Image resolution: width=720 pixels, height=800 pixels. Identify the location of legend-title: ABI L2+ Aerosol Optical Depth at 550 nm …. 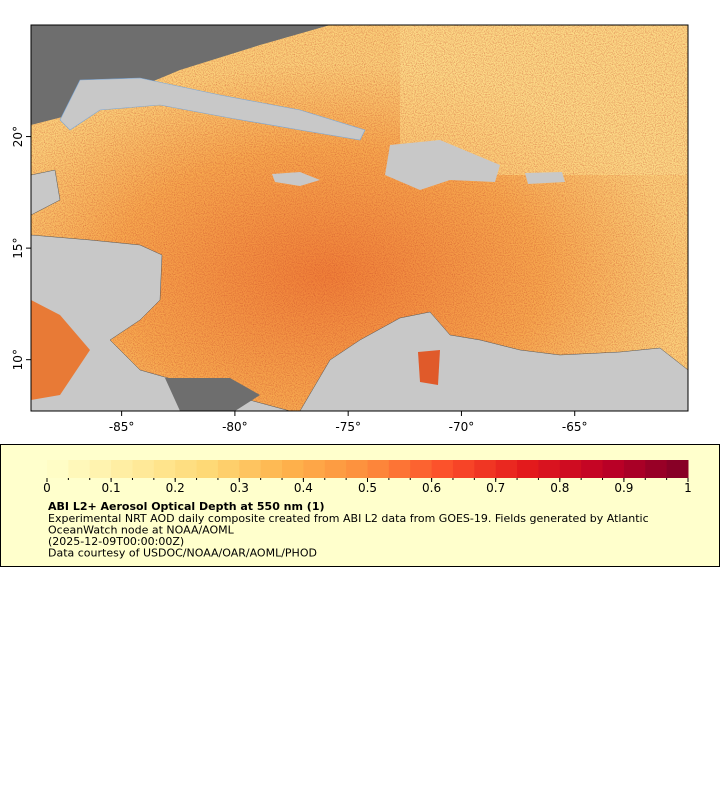
(186, 506).